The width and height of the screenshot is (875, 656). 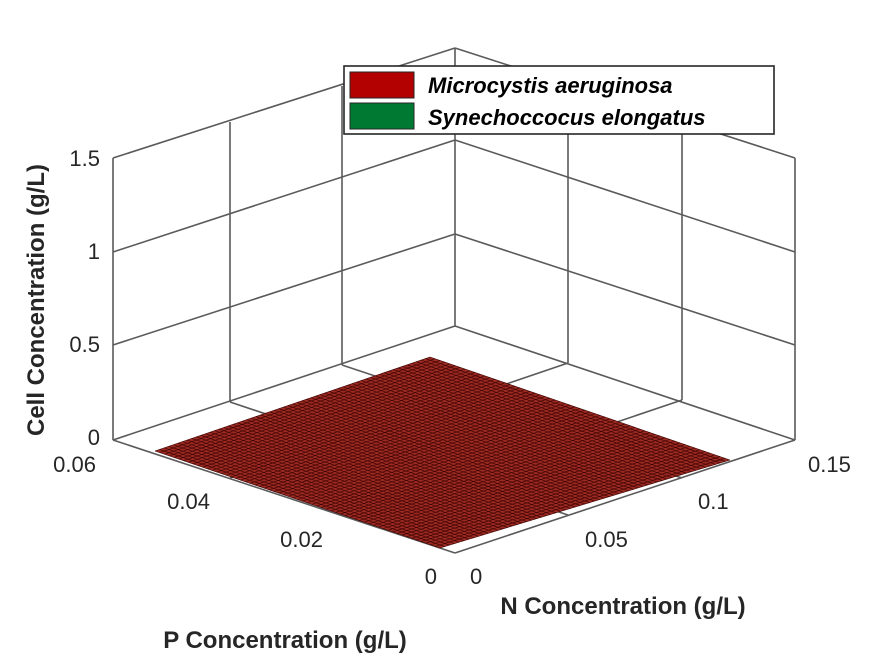 What do you see at coordinates (36, 300) in the screenshot?
I see `z-axis-label: Cell Concentration (g/L)` at bounding box center [36, 300].